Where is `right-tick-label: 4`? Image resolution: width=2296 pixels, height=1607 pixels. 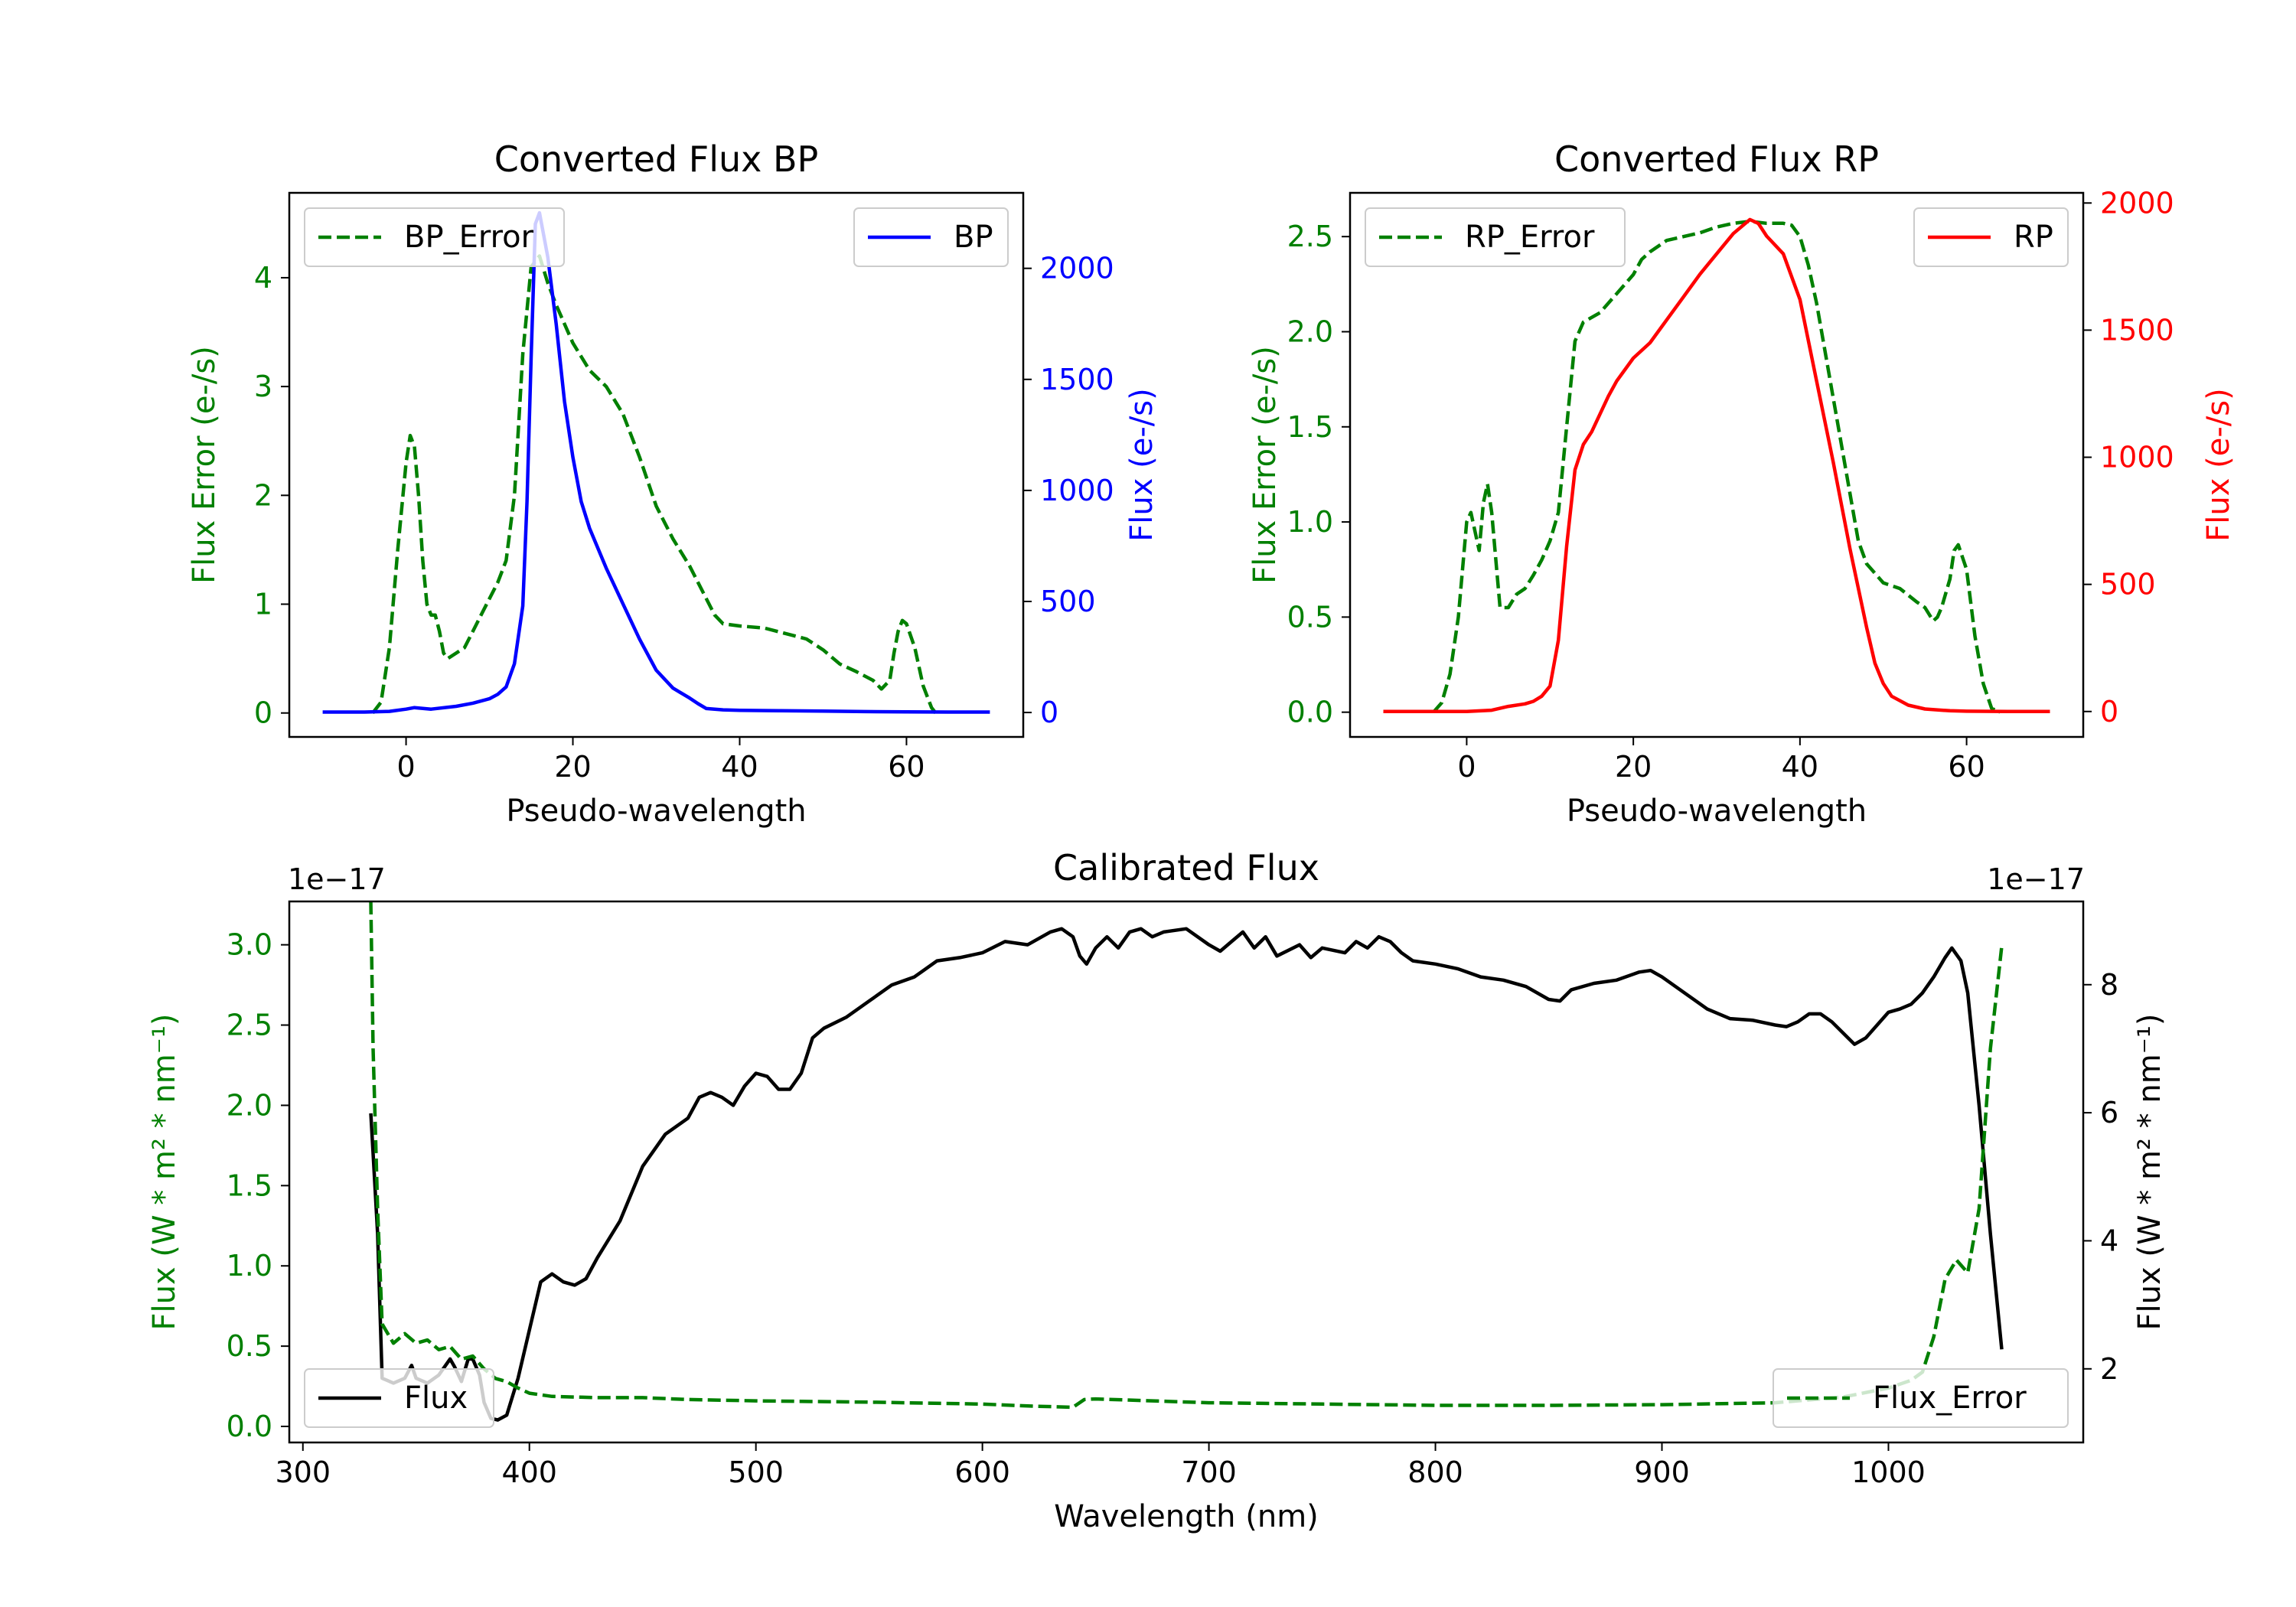
right-tick-label: 4 is located at coordinates (2109, 1240).